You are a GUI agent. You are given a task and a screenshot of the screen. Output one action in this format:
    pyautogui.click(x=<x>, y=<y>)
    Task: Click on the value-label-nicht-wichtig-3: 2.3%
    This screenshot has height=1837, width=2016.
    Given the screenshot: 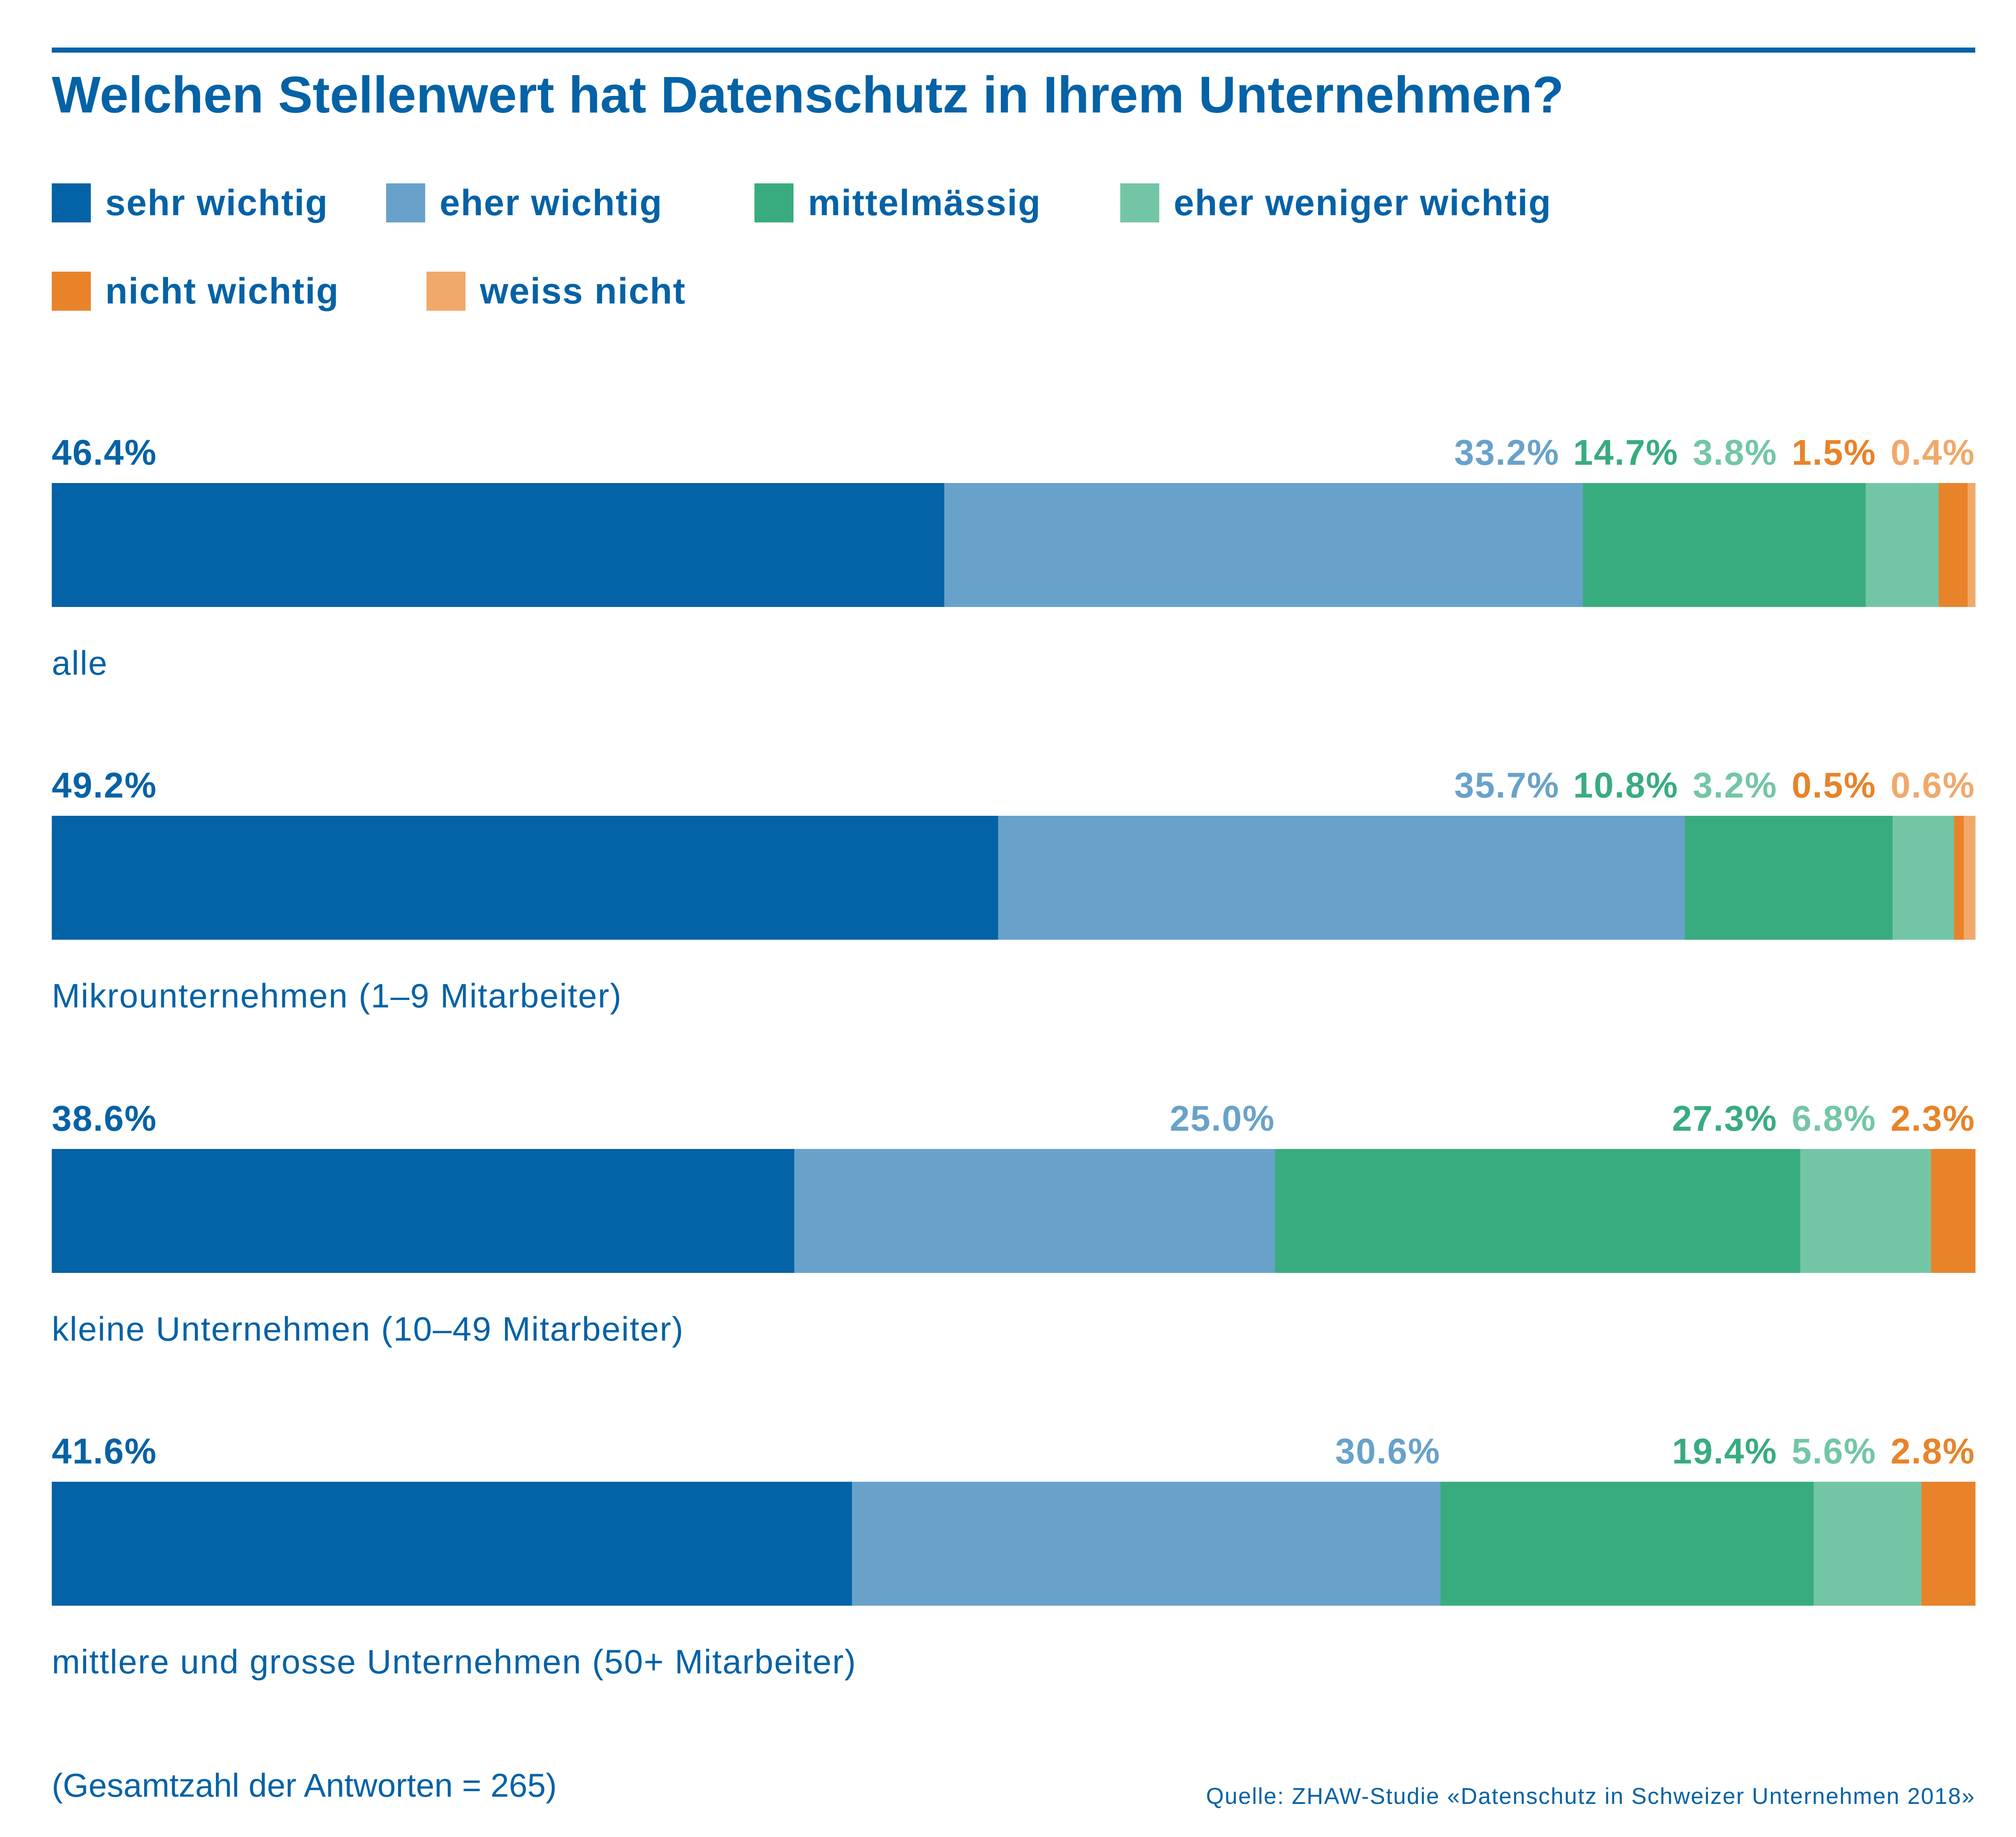 What is the action you would take?
    pyautogui.click(x=1933, y=1118)
    